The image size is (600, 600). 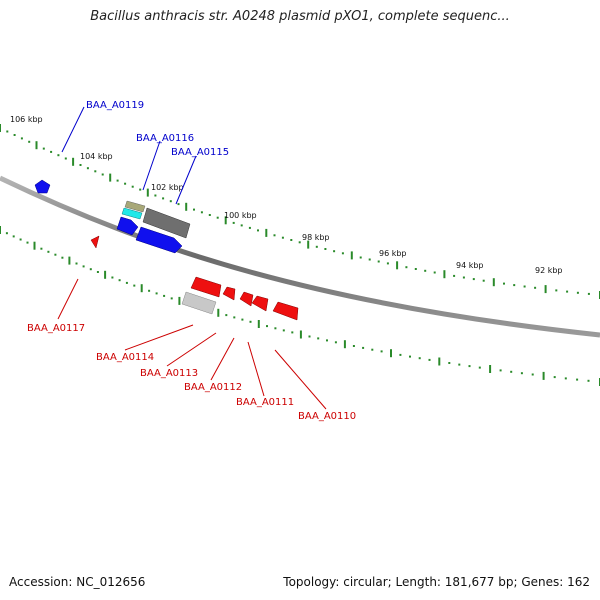 I want to click on gene-cyan, so click(x=132, y=213).